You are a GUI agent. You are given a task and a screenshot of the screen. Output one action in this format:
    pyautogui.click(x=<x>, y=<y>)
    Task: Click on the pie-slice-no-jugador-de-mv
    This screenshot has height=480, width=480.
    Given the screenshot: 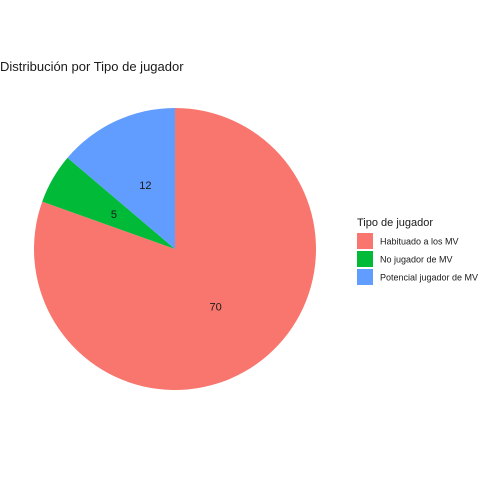 What is the action you would take?
    pyautogui.click(x=108, y=203)
    